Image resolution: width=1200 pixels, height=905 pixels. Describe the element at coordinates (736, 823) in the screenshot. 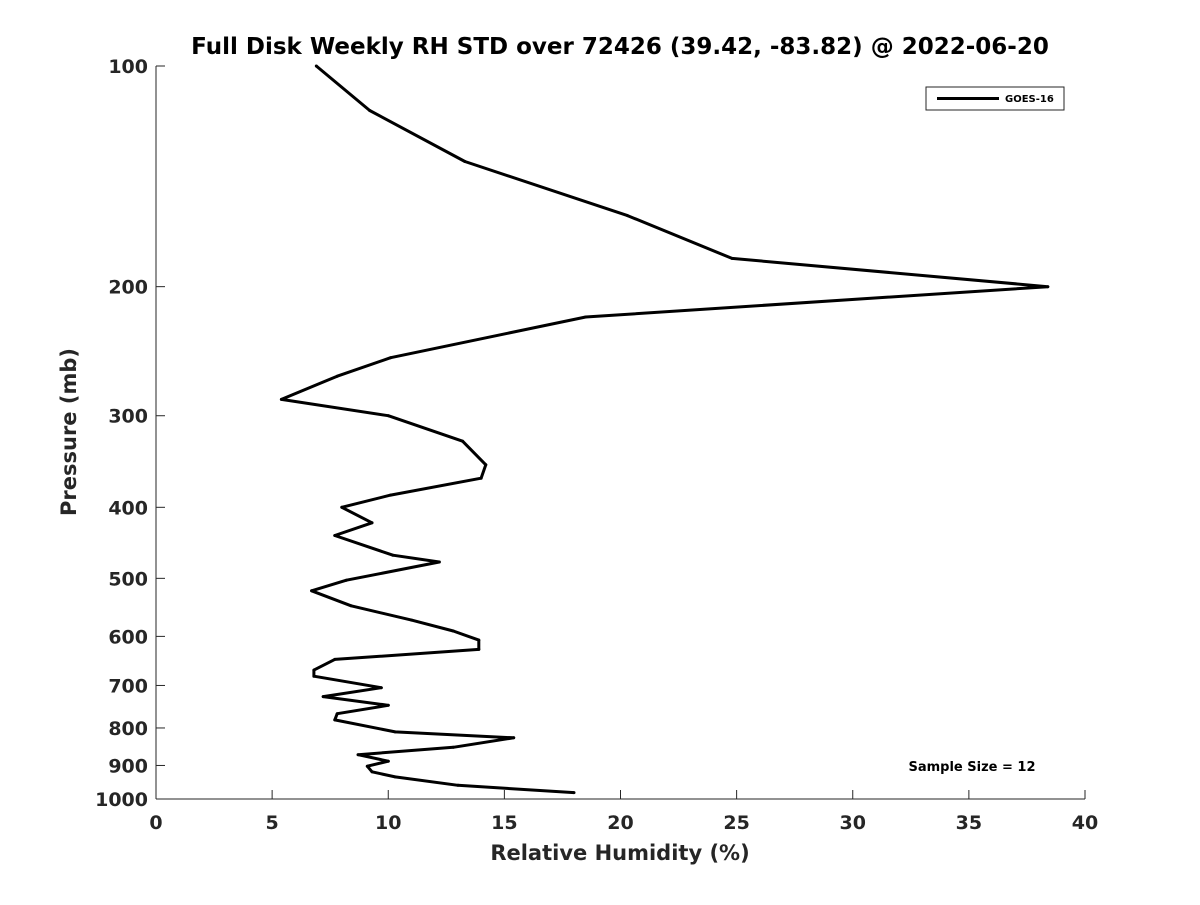

I see `x-tick-label: 25` at that location.